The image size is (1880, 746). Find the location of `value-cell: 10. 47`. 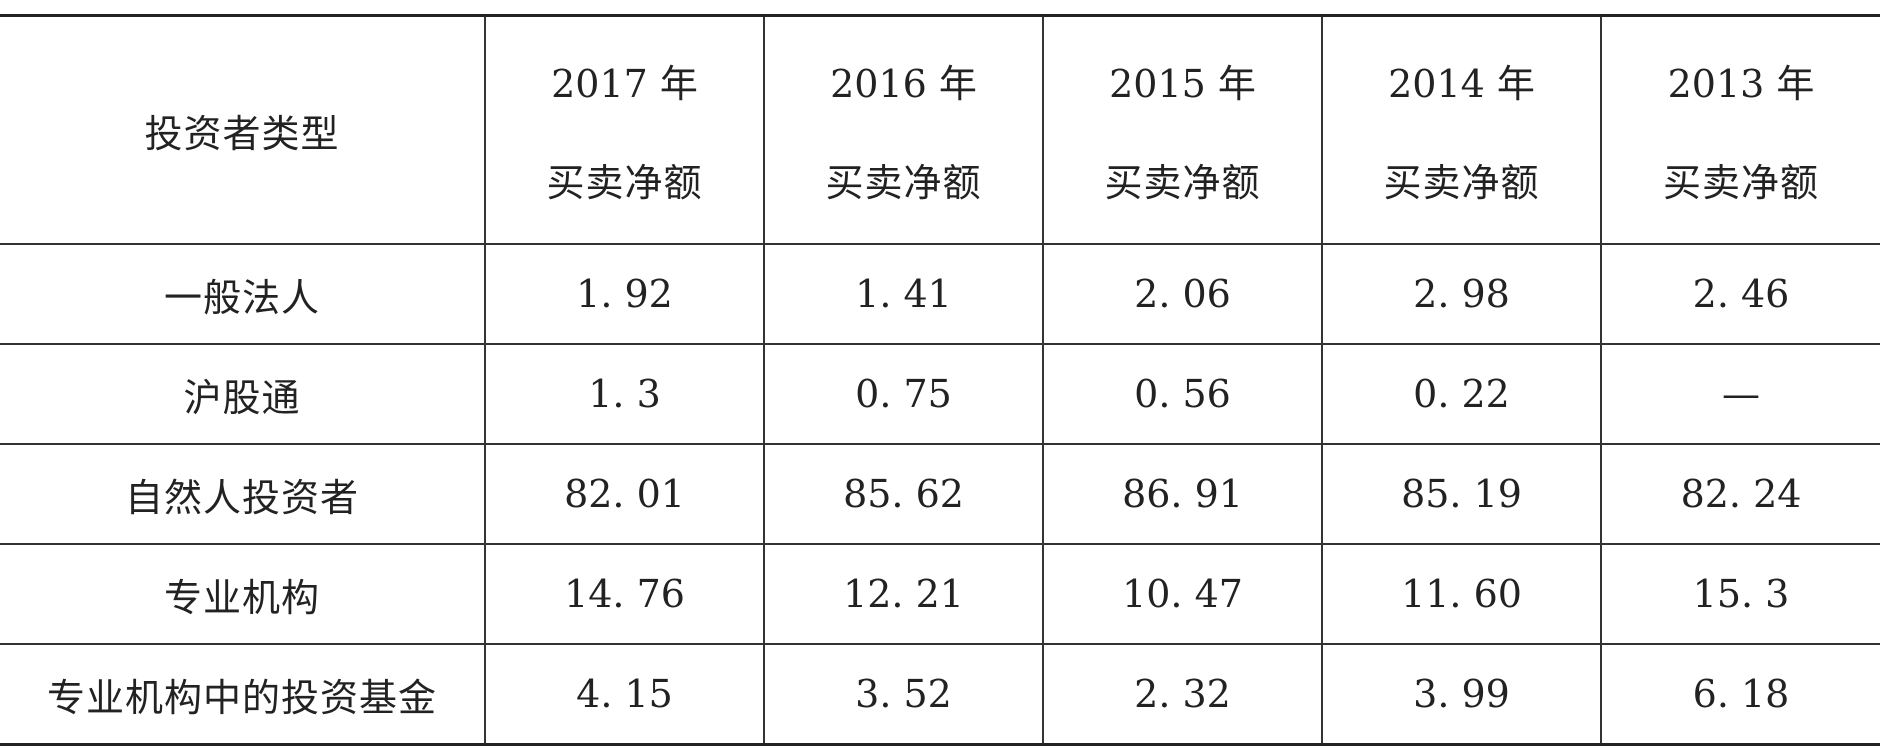

value-cell: 10. 47 is located at coordinates (1182, 594).